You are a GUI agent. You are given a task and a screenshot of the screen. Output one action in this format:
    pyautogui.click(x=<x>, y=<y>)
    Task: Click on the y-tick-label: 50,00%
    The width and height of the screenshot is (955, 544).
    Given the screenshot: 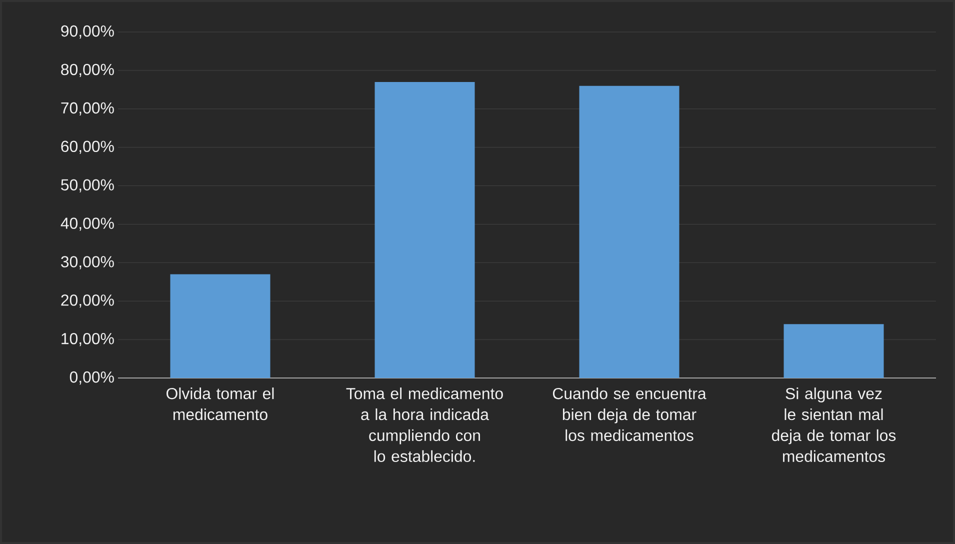 What is the action you would take?
    pyautogui.click(x=87, y=185)
    